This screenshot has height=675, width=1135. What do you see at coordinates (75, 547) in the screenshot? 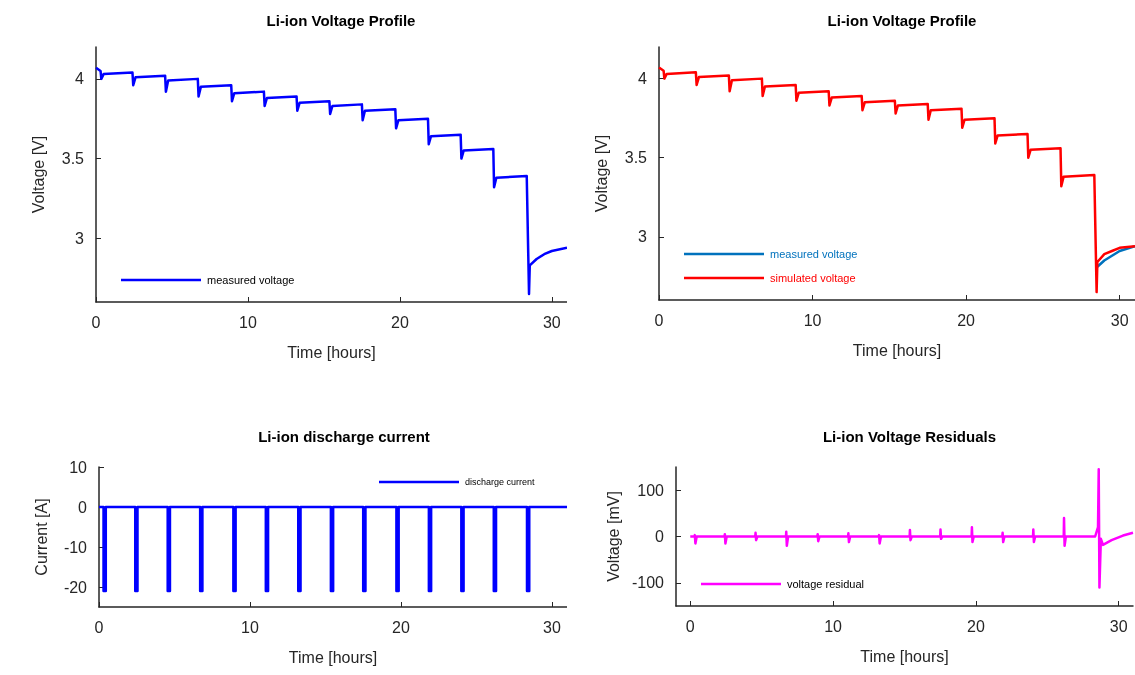
I see `y-tick-label: -10` at bounding box center [75, 547].